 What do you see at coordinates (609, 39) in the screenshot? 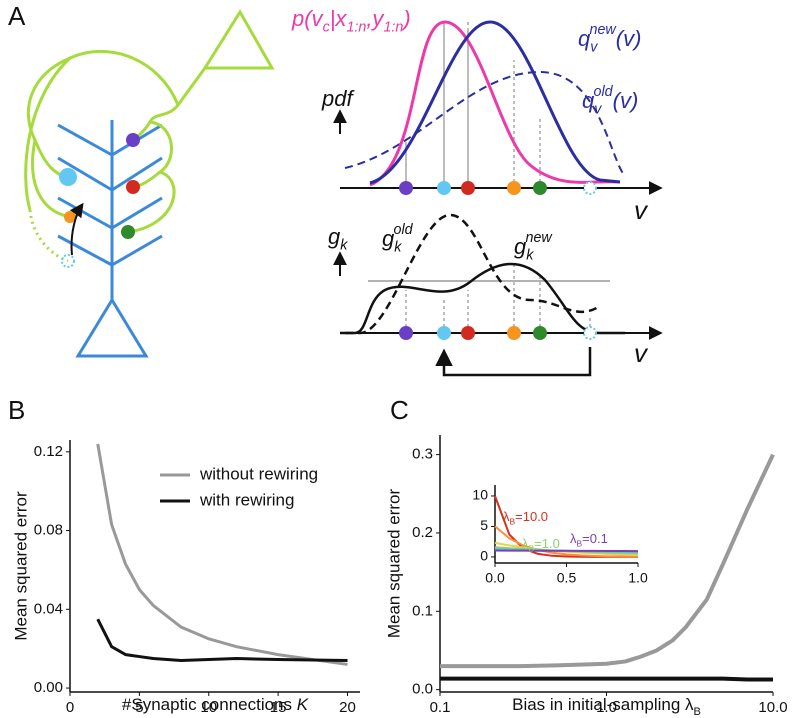
I see `q-new-label: qvnew(v)` at bounding box center [609, 39].